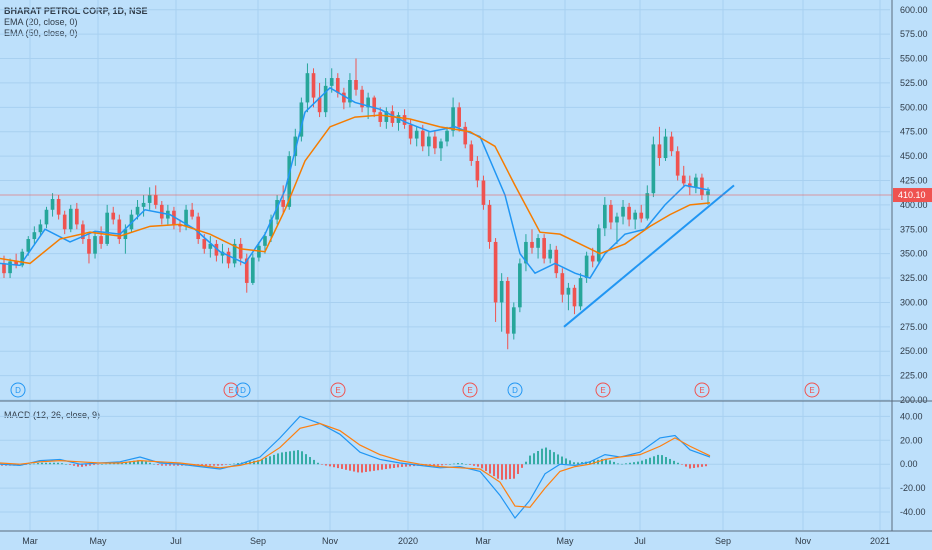 The image size is (932, 550). What do you see at coordinates (52, 415) in the screenshot?
I see `macd-legend: MACD (12, 26, close, 9)` at bounding box center [52, 415].